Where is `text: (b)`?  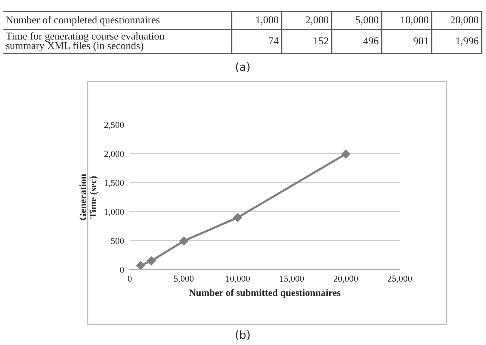
text: (b) is located at coordinates (243, 335).